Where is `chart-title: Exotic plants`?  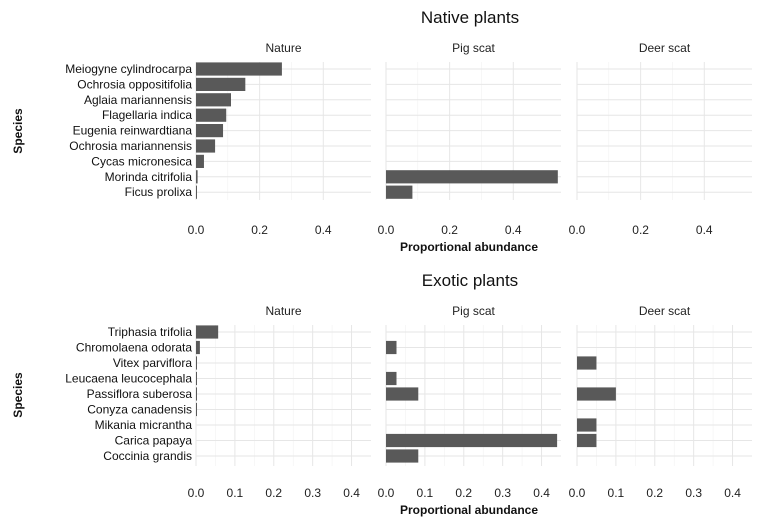 chart-title: Exotic plants is located at coordinates (470, 280).